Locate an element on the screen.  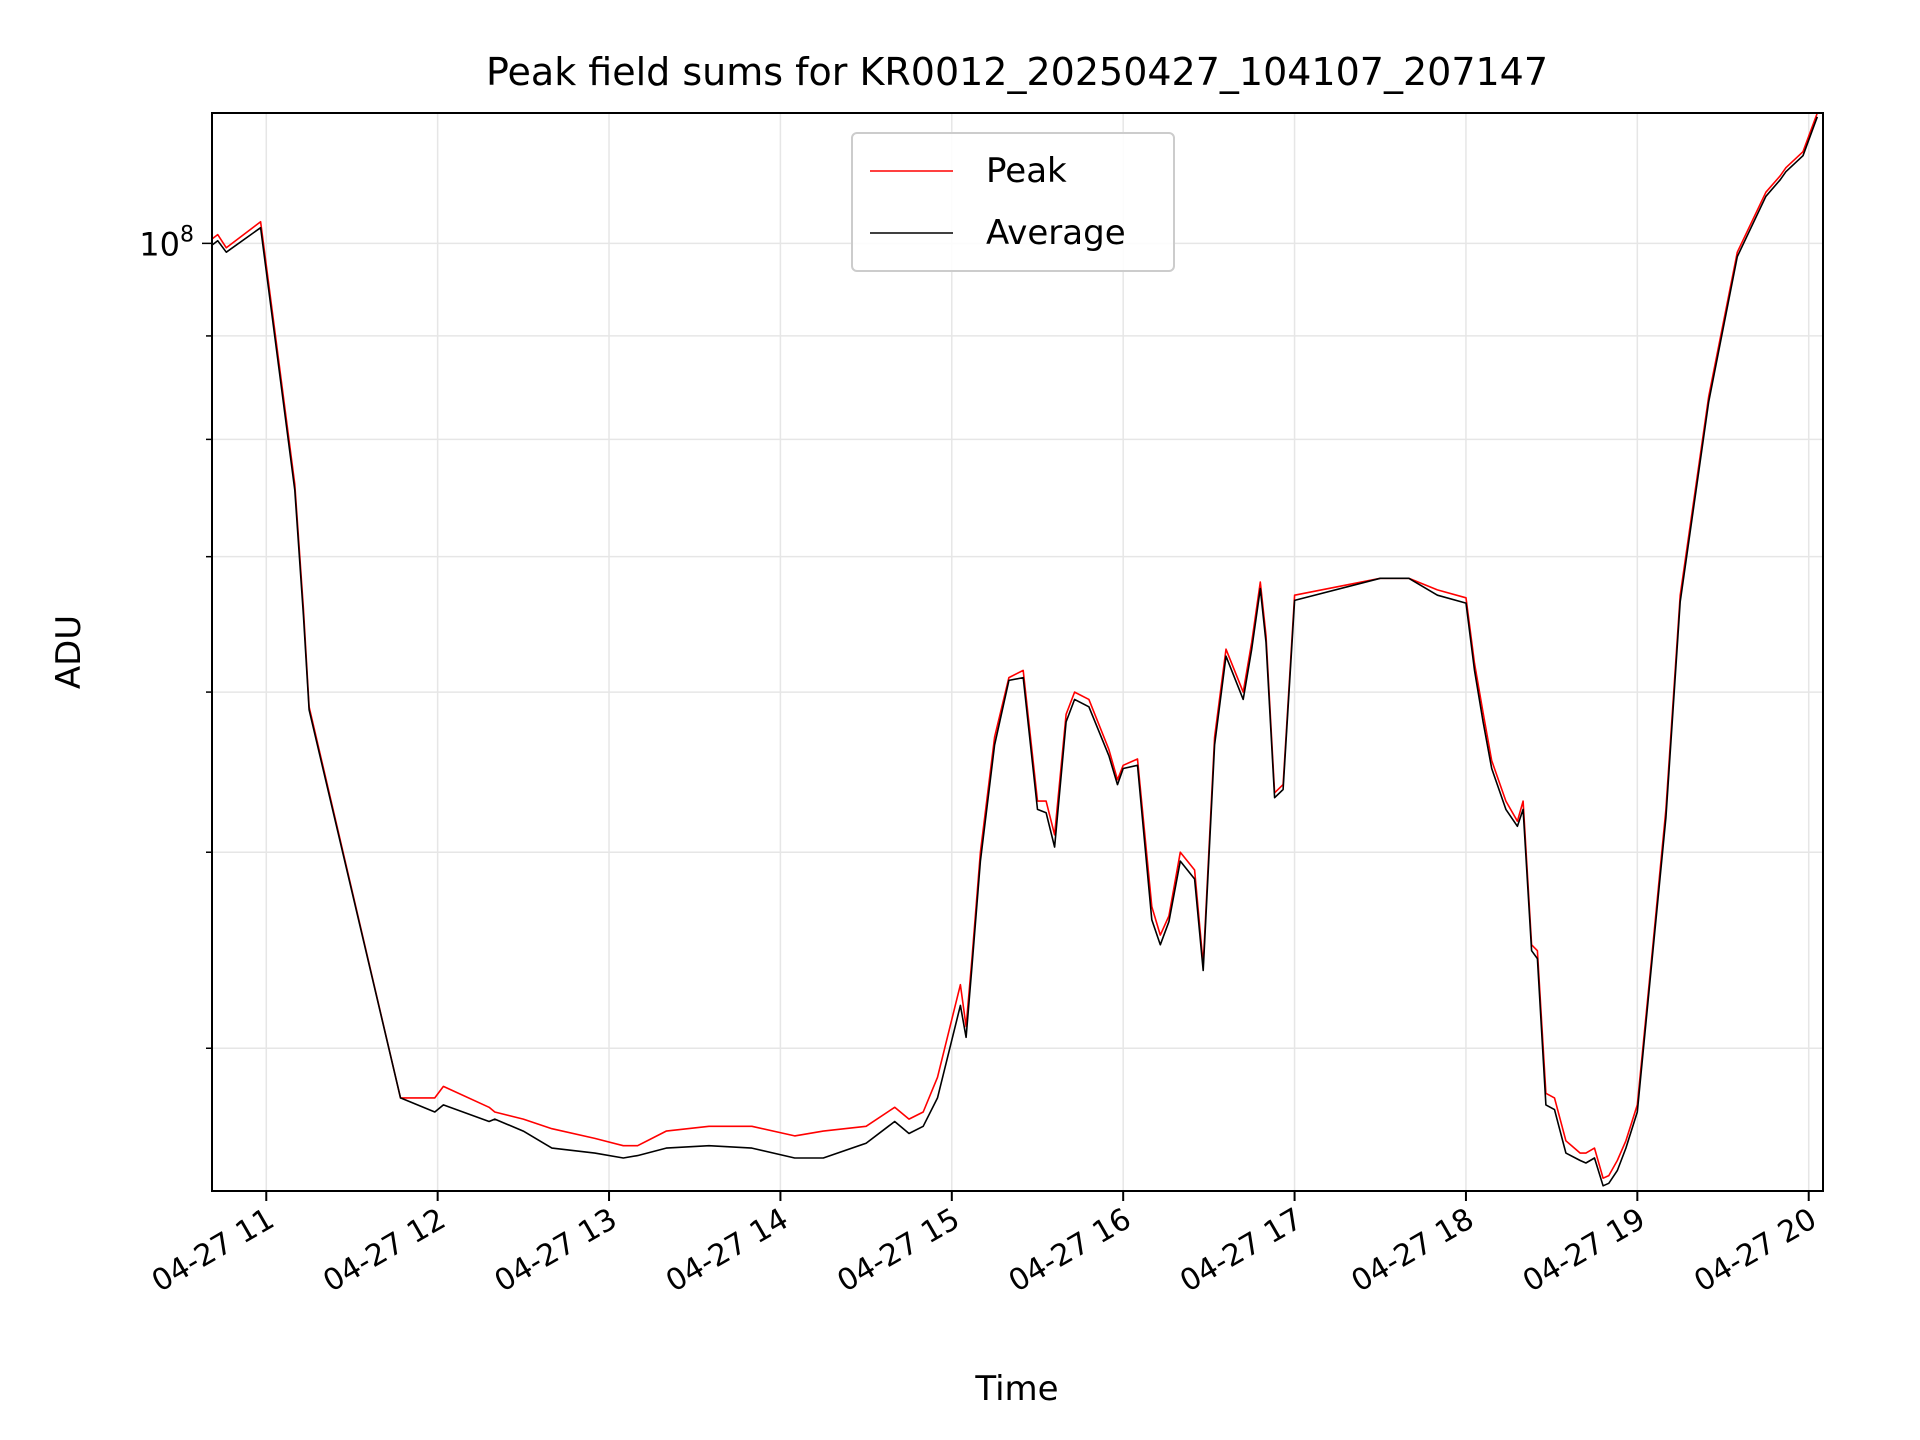
y-axis: 108 is located at coordinates (175, 635).